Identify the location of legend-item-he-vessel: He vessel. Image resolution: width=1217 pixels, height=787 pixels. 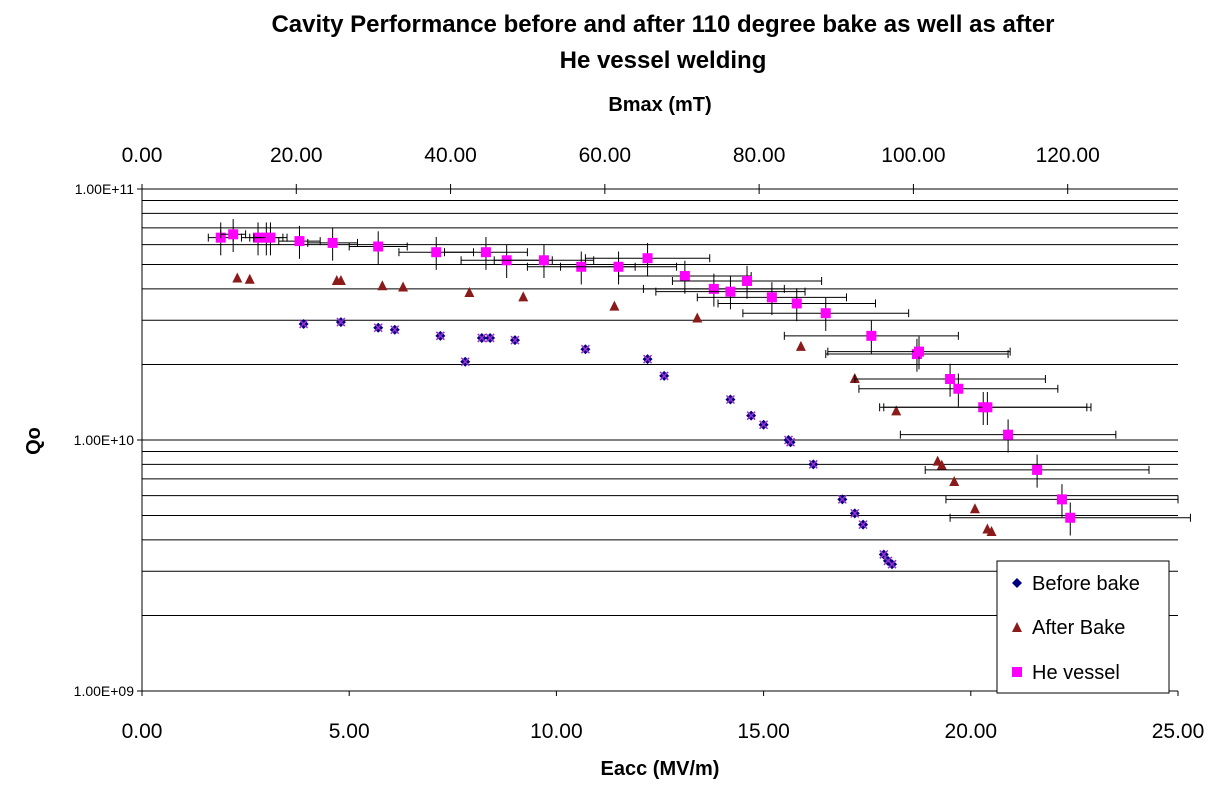
(1066, 673).